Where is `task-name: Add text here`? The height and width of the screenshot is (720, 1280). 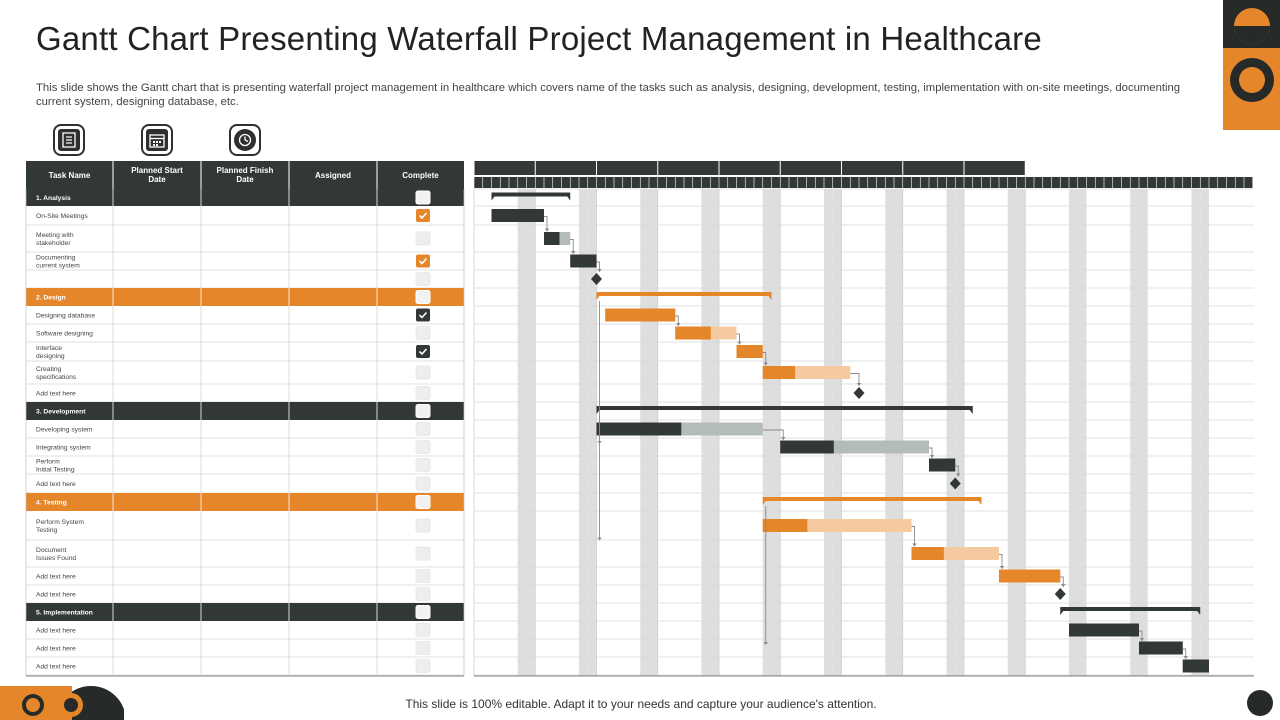
task-name: Add text here is located at coordinates (56, 576).